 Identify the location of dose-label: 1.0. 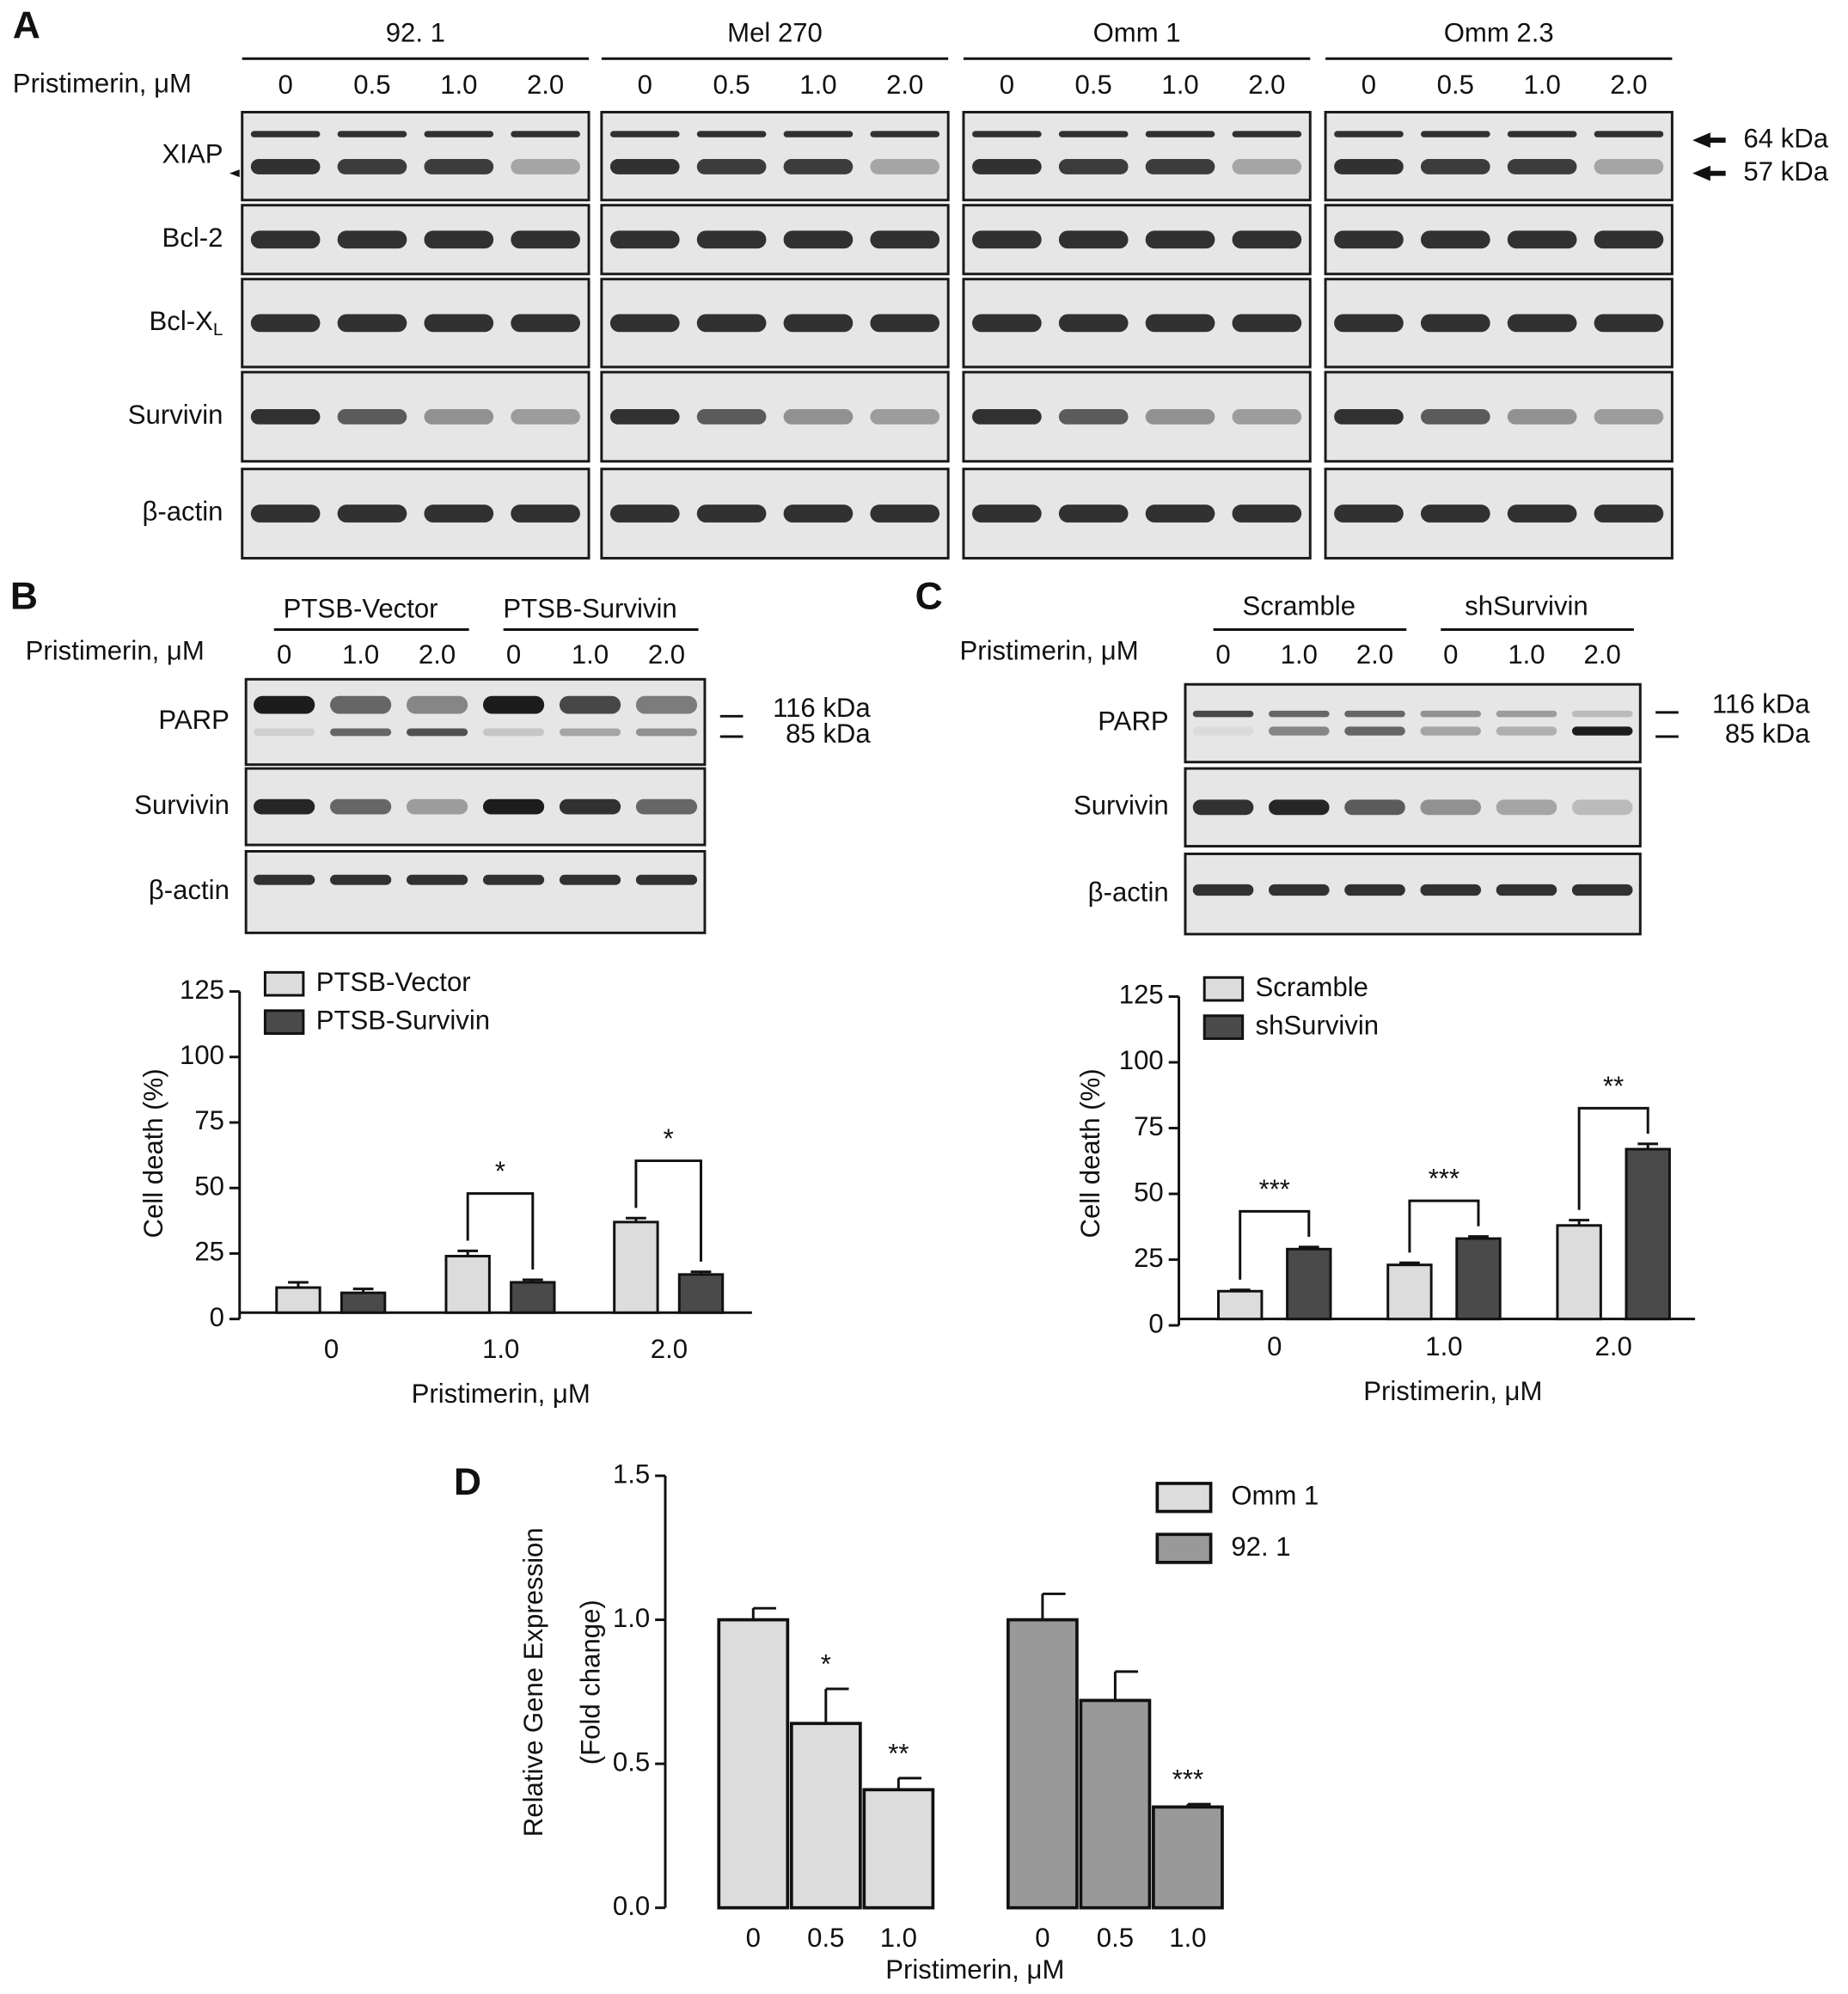
(459, 85).